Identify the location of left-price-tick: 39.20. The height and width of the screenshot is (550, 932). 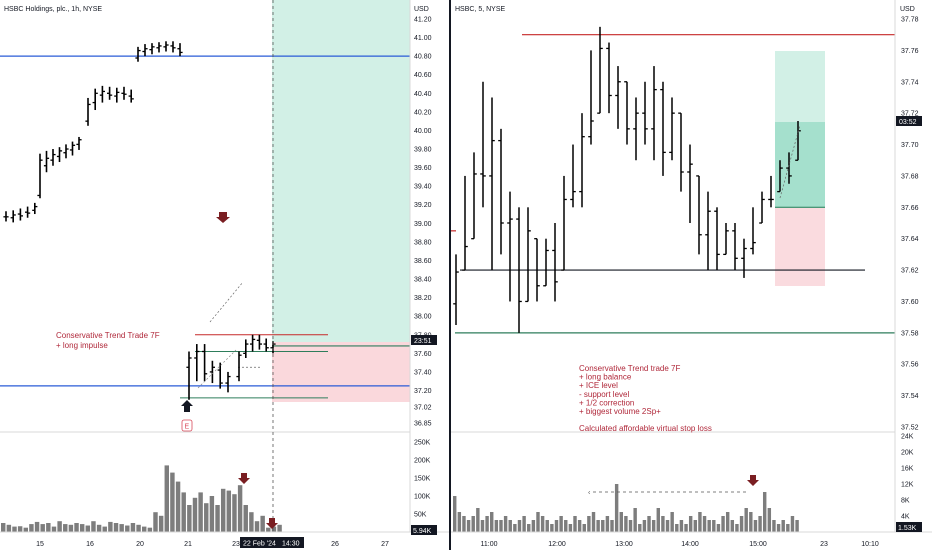
(423, 205).